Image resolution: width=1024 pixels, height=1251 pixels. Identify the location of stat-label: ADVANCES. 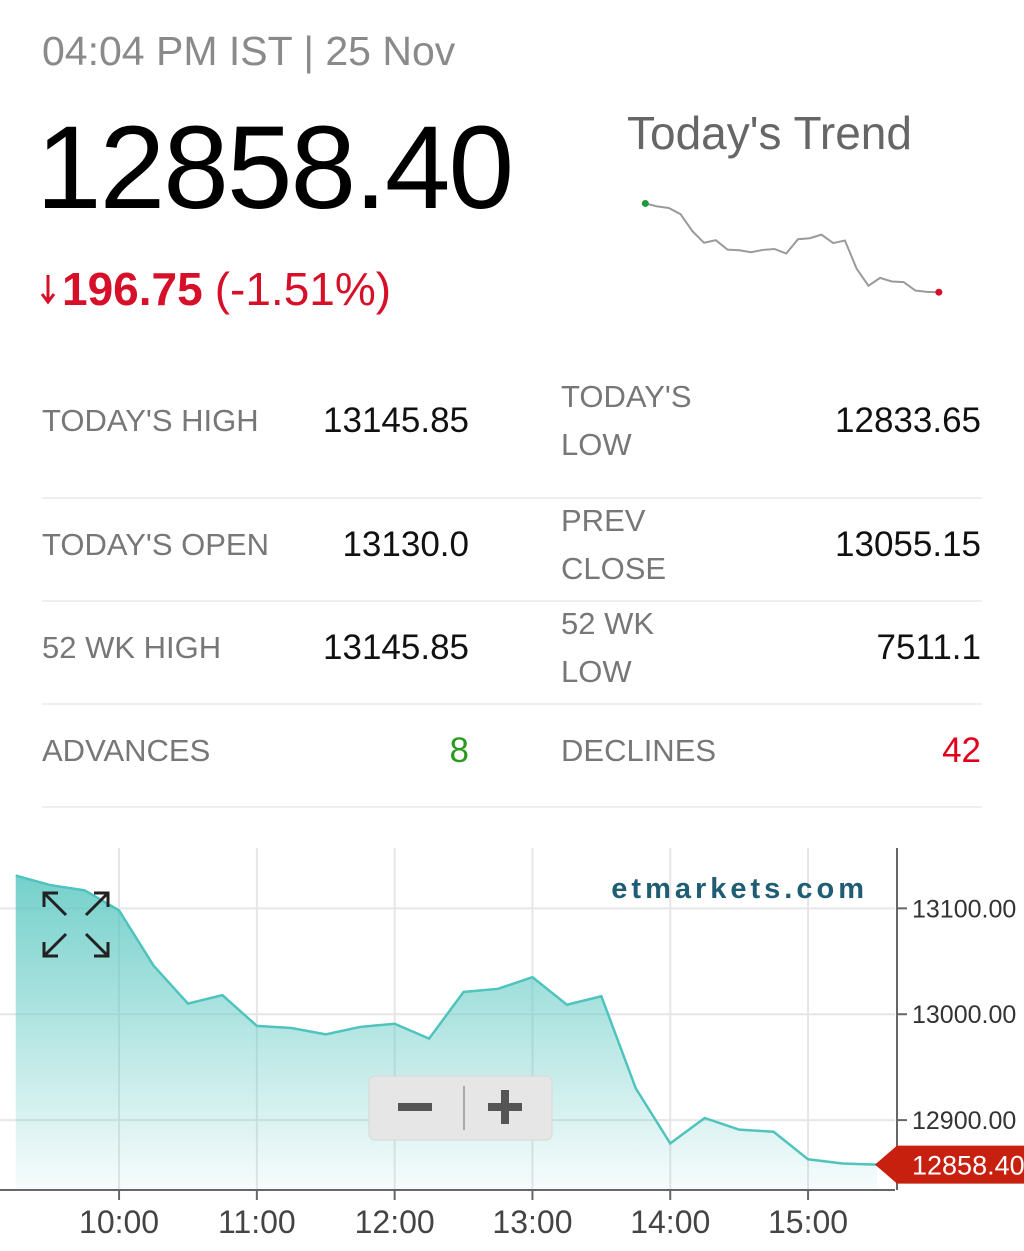
(126, 750).